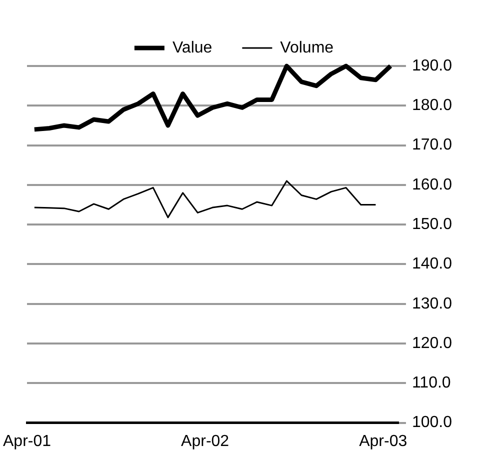 The height and width of the screenshot is (464, 478). Describe the element at coordinates (205, 441) in the screenshot. I see `x-tick-label: Apr-02` at that location.